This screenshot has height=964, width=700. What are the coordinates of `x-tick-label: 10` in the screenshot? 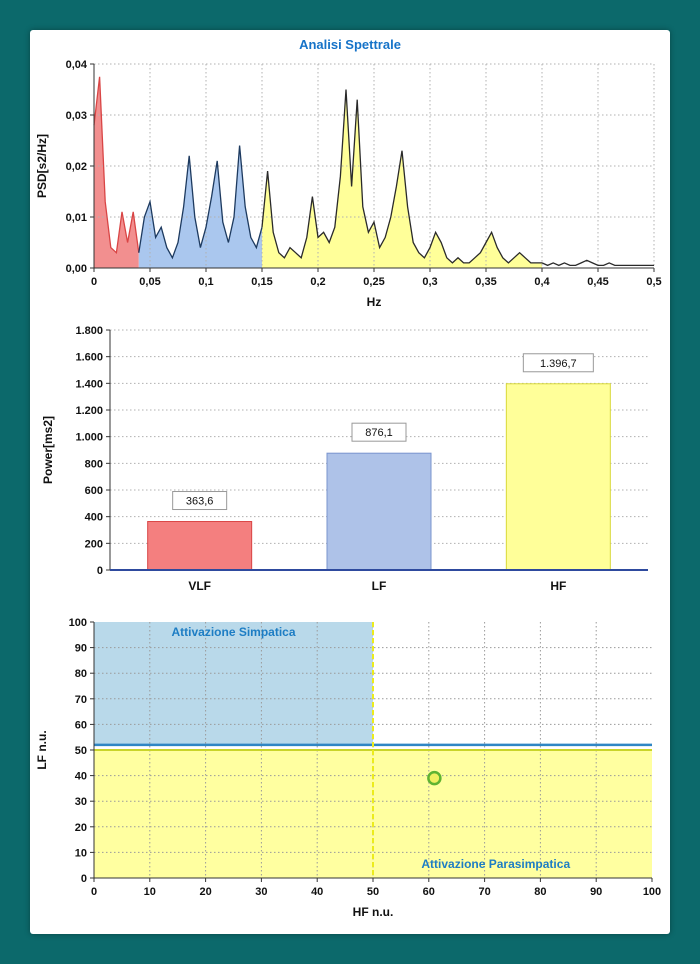 It's located at (150, 892).